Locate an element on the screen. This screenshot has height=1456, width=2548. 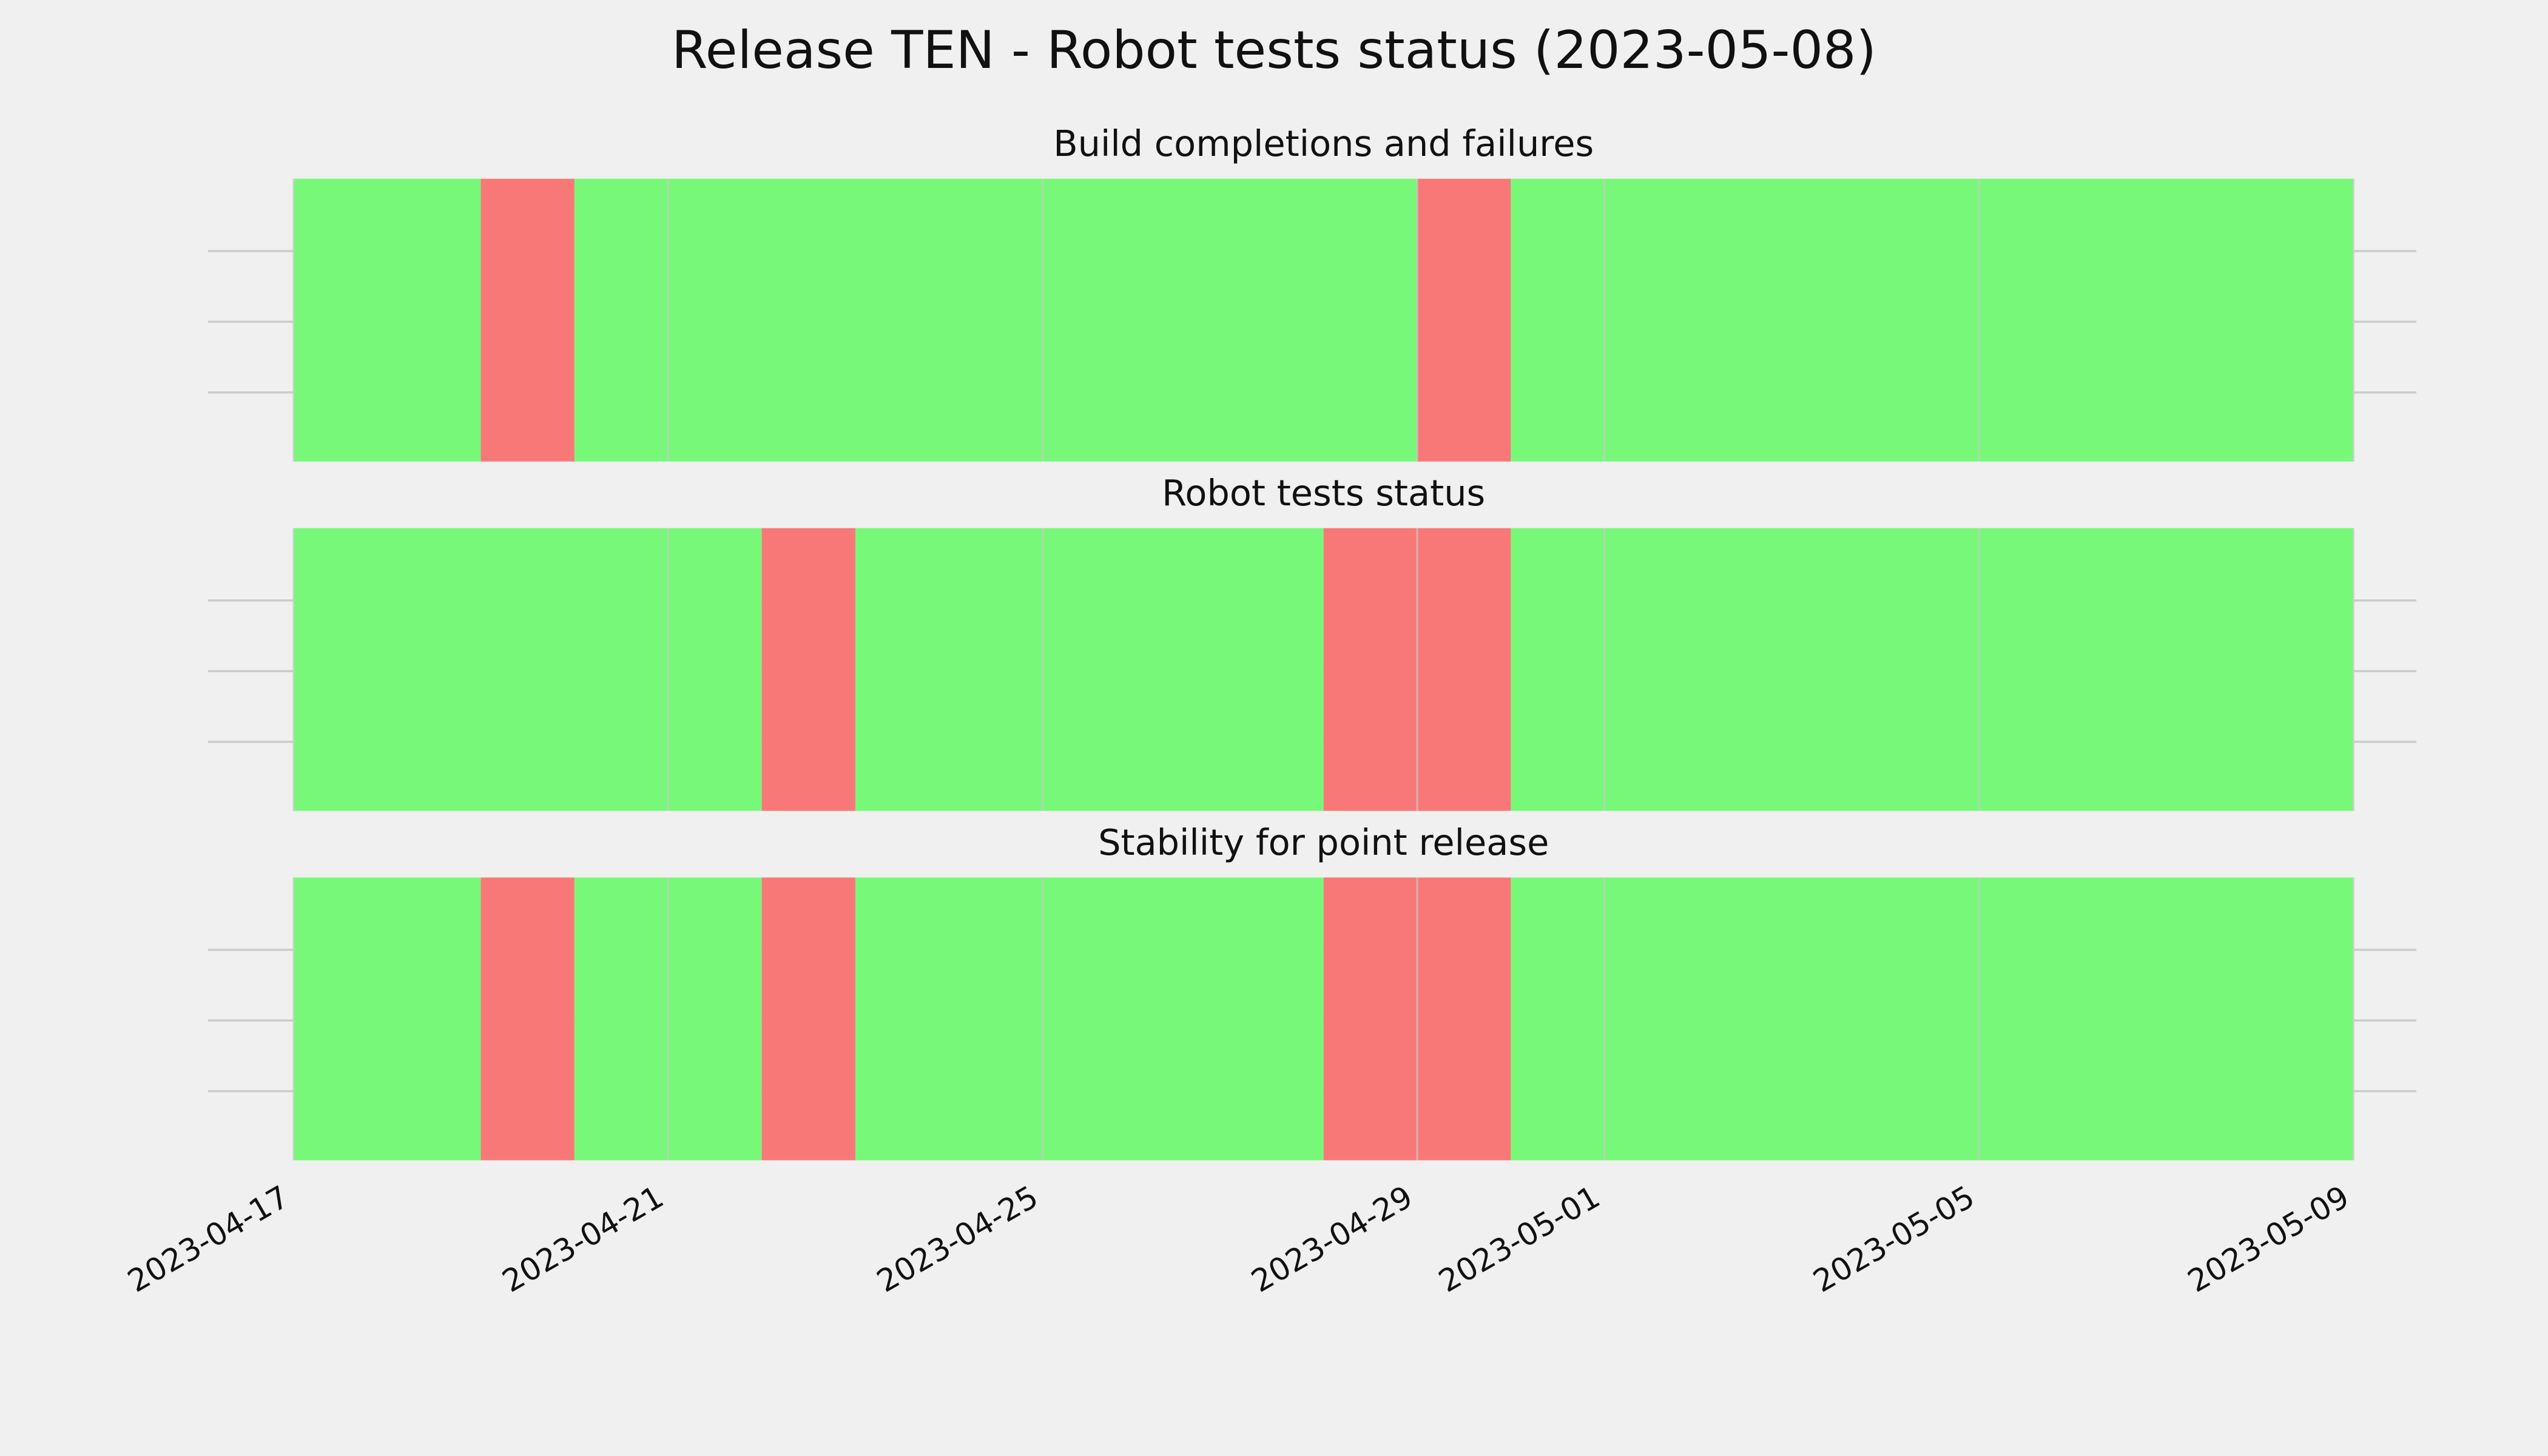
panel-title: Build completions and failures is located at coordinates (1323, 143).